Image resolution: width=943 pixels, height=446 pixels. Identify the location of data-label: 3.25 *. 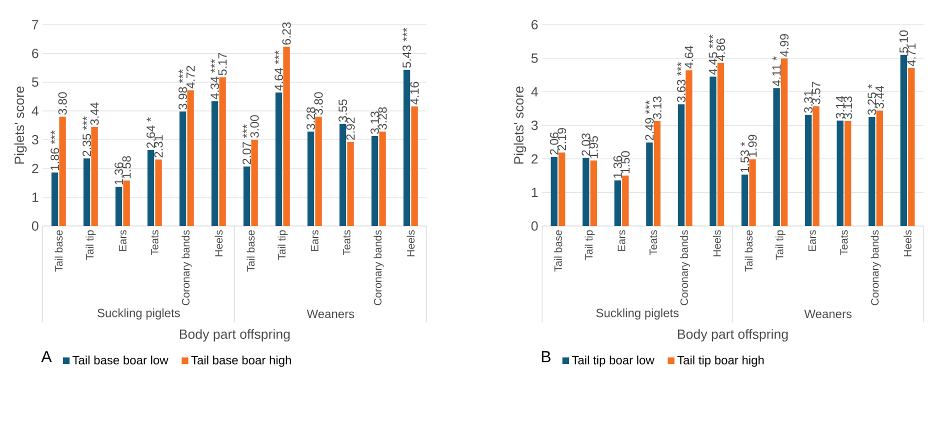
(872, 99).